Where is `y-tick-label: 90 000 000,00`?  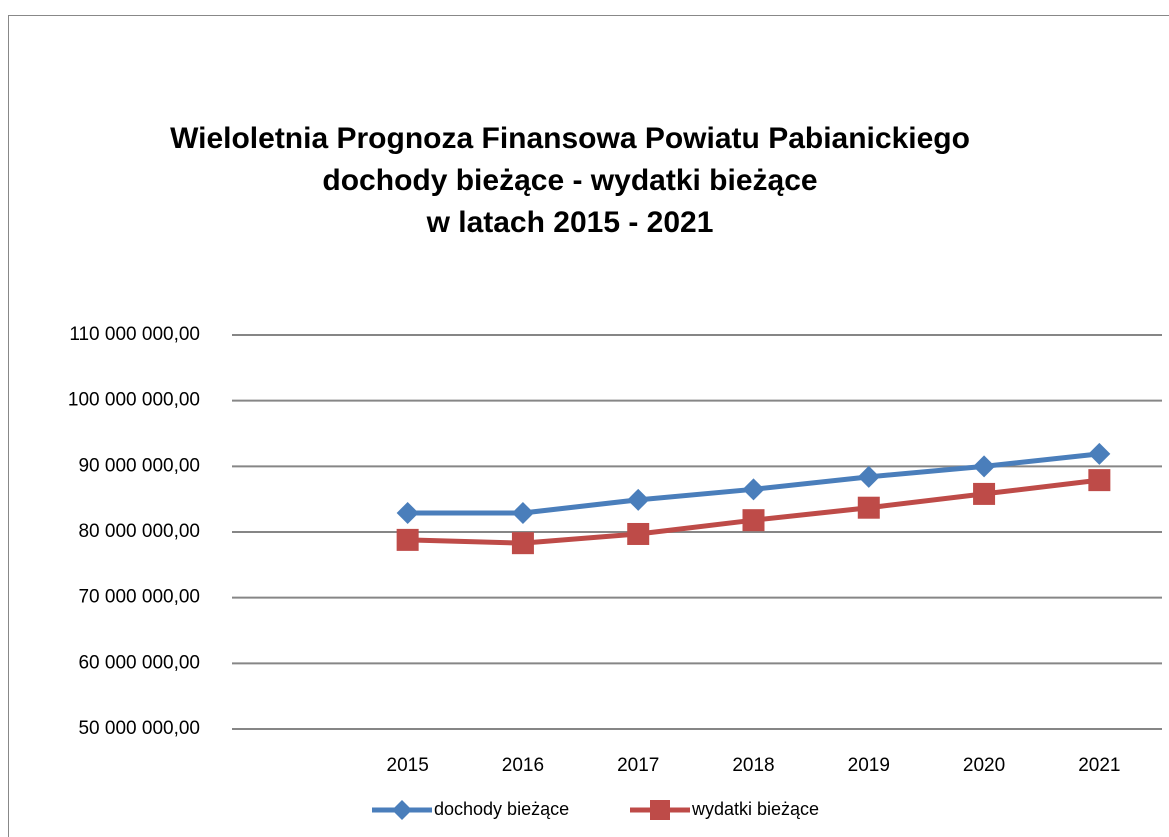 y-tick-label: 90 000 000,00 is located at coordinates (139, 465).